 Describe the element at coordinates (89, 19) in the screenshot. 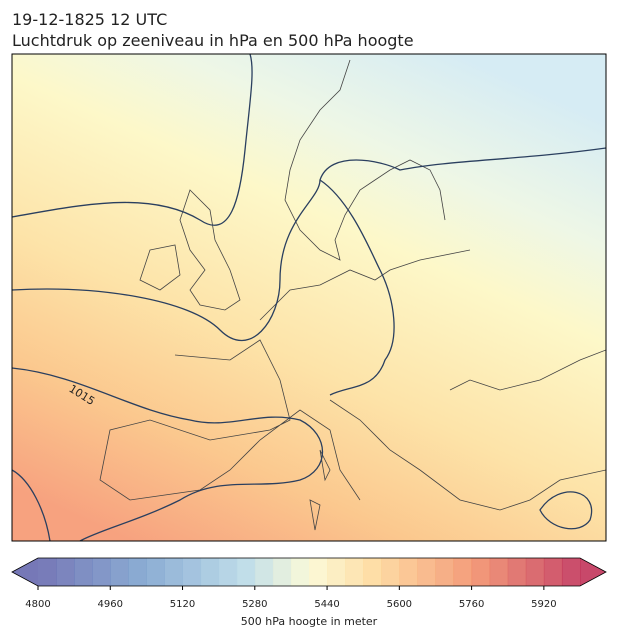

I see `map-title: 19-12-1825 12 UTC` at that location.